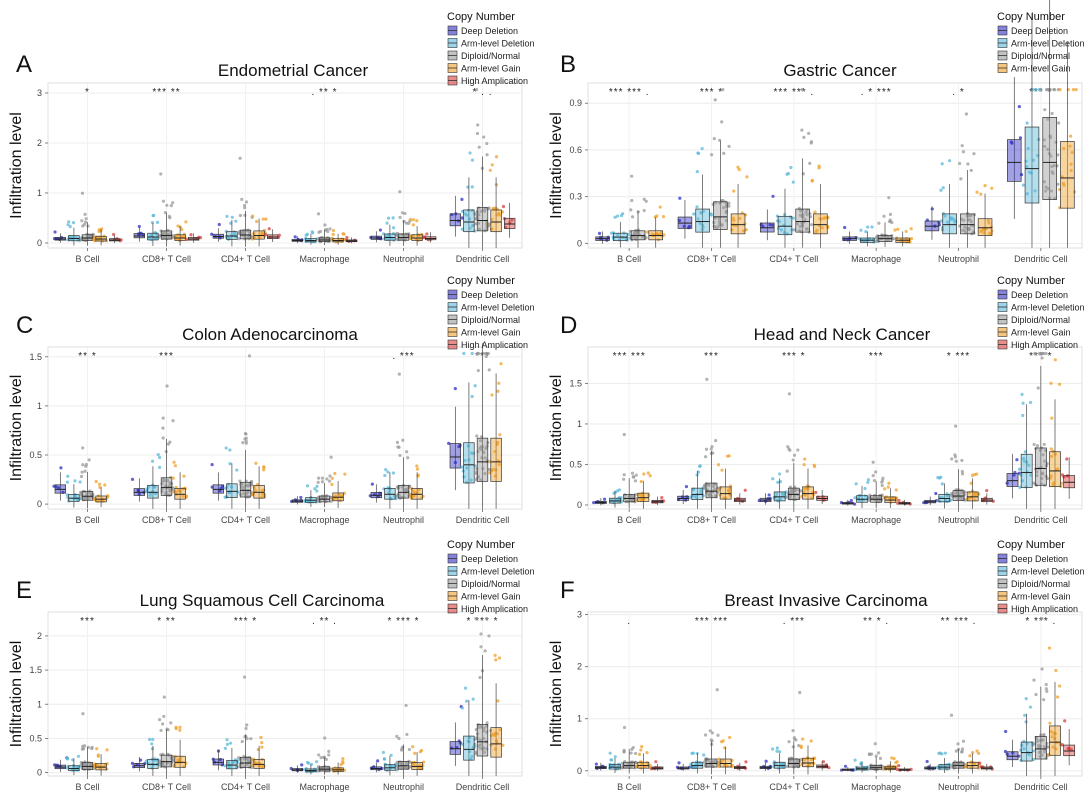 The image size is (1092, 801). Describe the element at coordinates (793, 356) in the screenshot. I see `significance-marker: *** *` at that location.